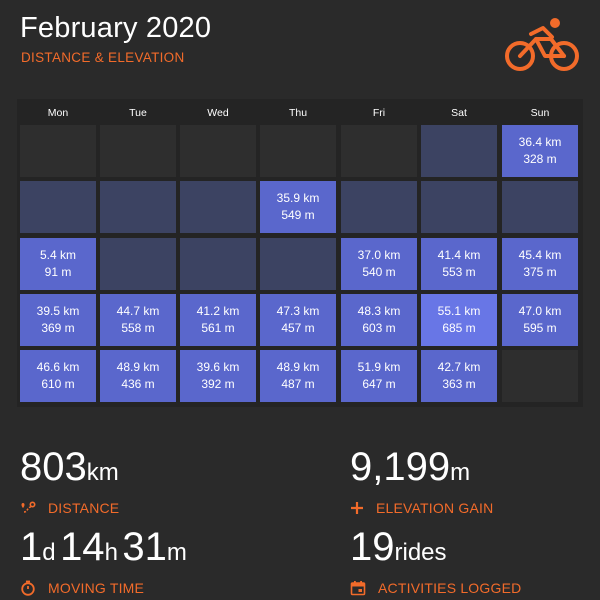  What do you see at coordinates (420, 552) in the screenshot?
I see `activities-unit: rides` at bounding box center [420, 552].